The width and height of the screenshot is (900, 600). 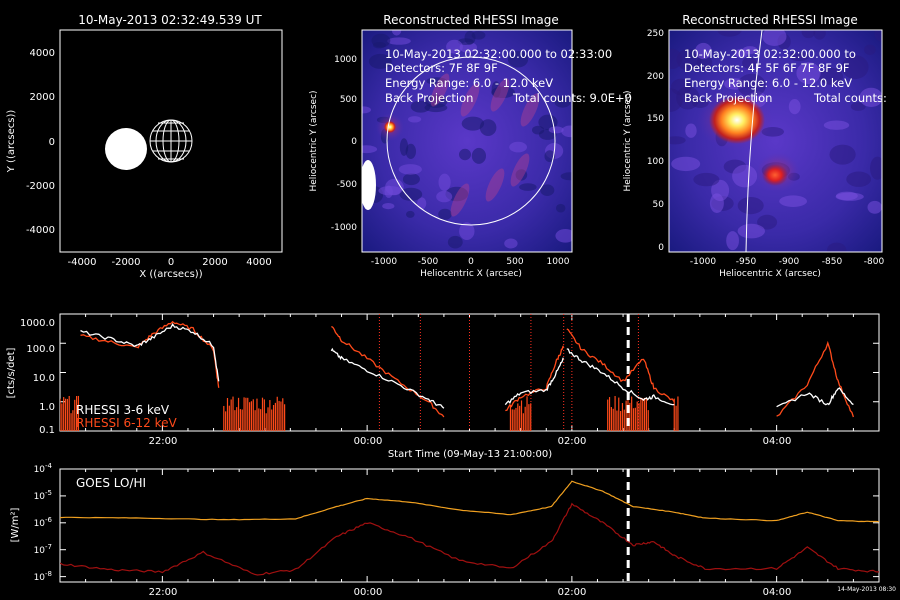 What do you see at coordinates (40, 186) in the screenshot?
I see `panel1-ytick: -2000` at bounding box center [40, 186].